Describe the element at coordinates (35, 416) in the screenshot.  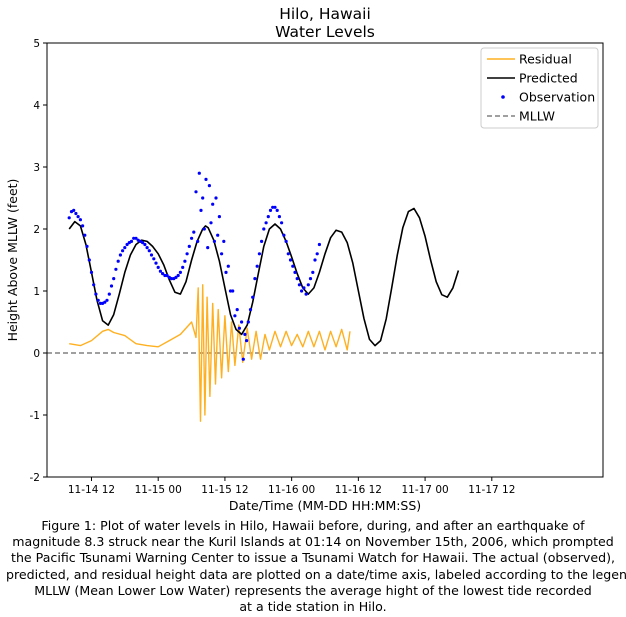
I see `y-tick-label: -1` at that location.